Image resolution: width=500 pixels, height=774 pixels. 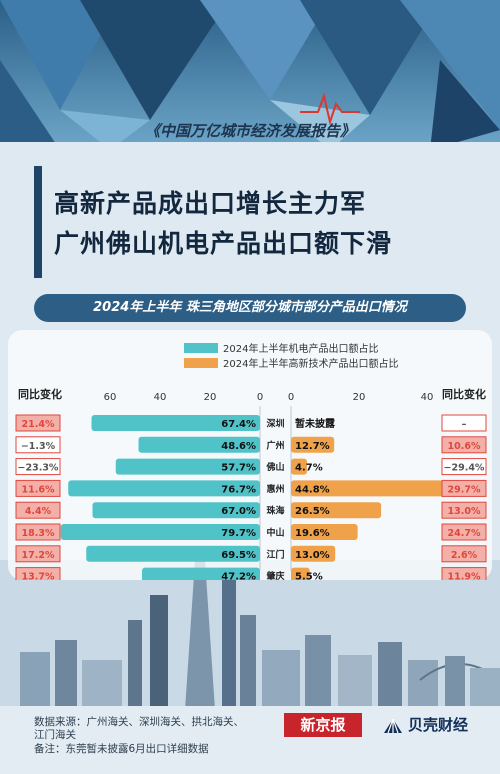 What do you see at coordinates (427, 397) in the screenshot?
I see `right-axis-tick: 40` at bounding box center [427, 397].